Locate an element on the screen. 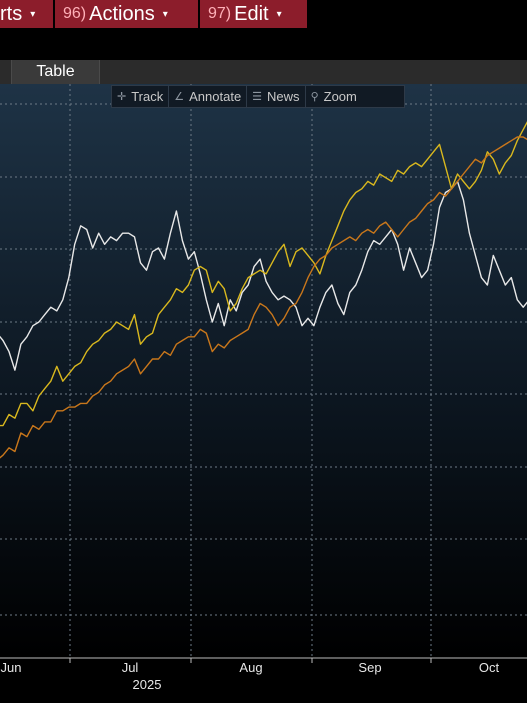  chart-toolbar: ✛ Track ∠ Annotate ☰ News ⚲ Zoom is located at coordinates (258, 96).